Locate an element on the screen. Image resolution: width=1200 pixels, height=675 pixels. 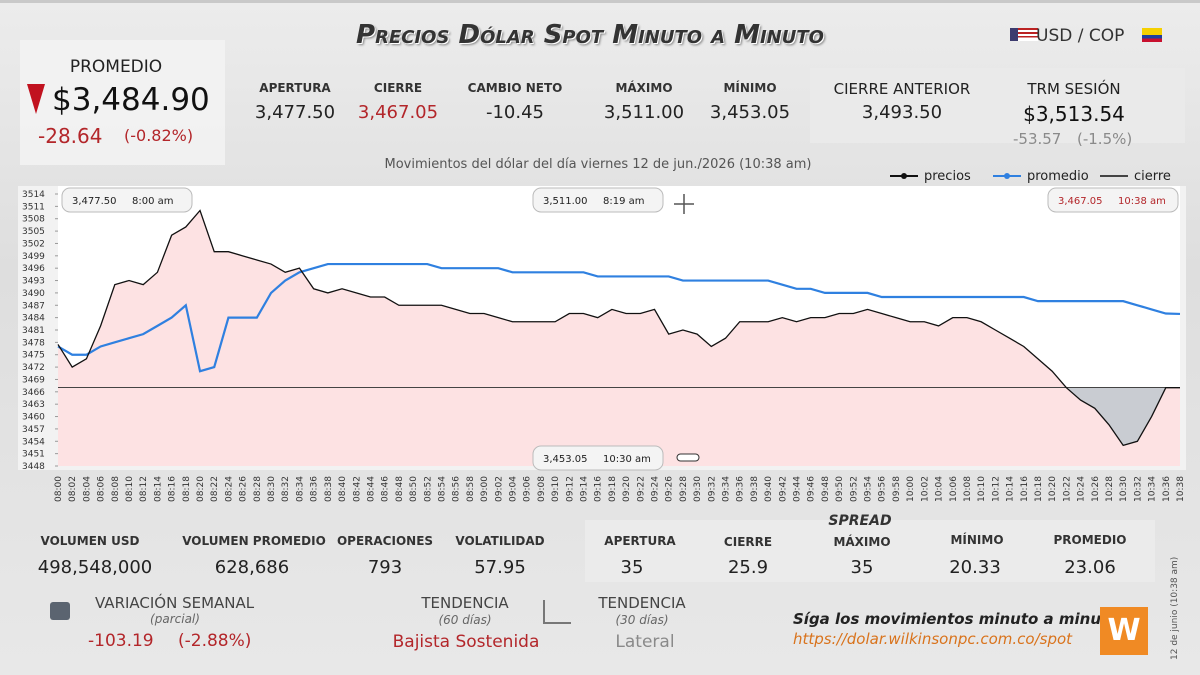
x-tick-label: 08:06 is located at coordinates (102, 489).